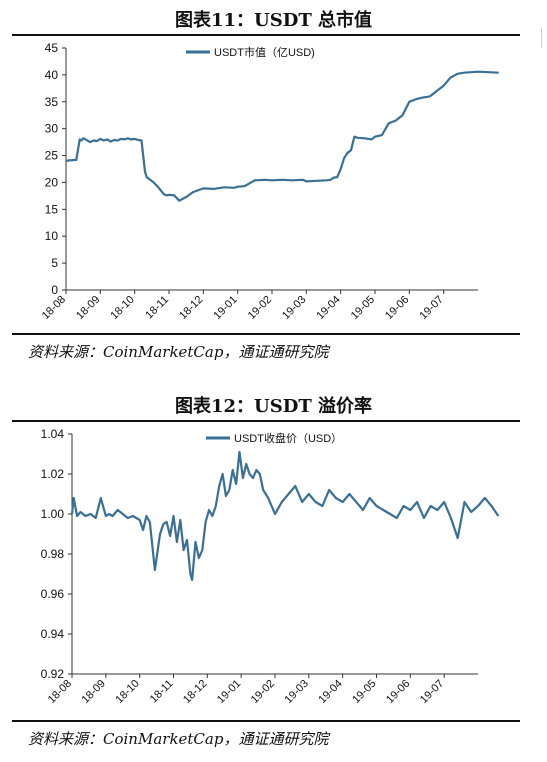  Describe the element at coordinates (52, 209) in the screenshot. I see `y-tick-label: 15` at that location.